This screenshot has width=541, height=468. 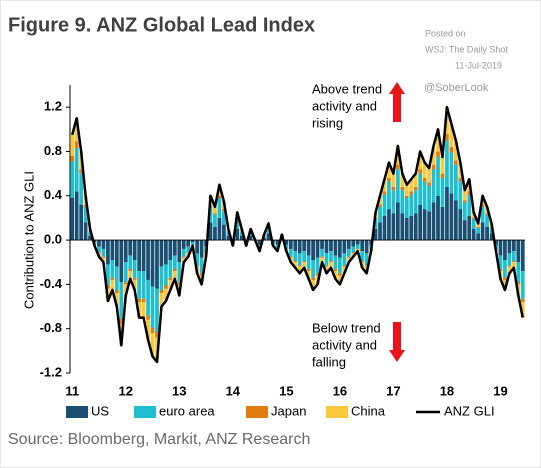 What do you see at coordinates (179, 390) in the screenshot?
I see `x-tick-label: 13` at bounding box center [179, 390].